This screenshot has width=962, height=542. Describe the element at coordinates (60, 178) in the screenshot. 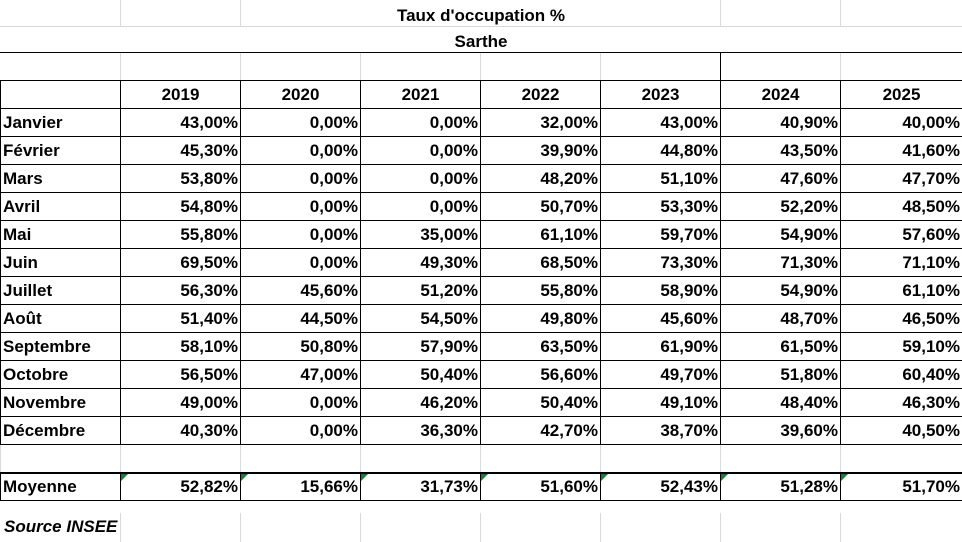

I see `month-cell: Mars` at that location.